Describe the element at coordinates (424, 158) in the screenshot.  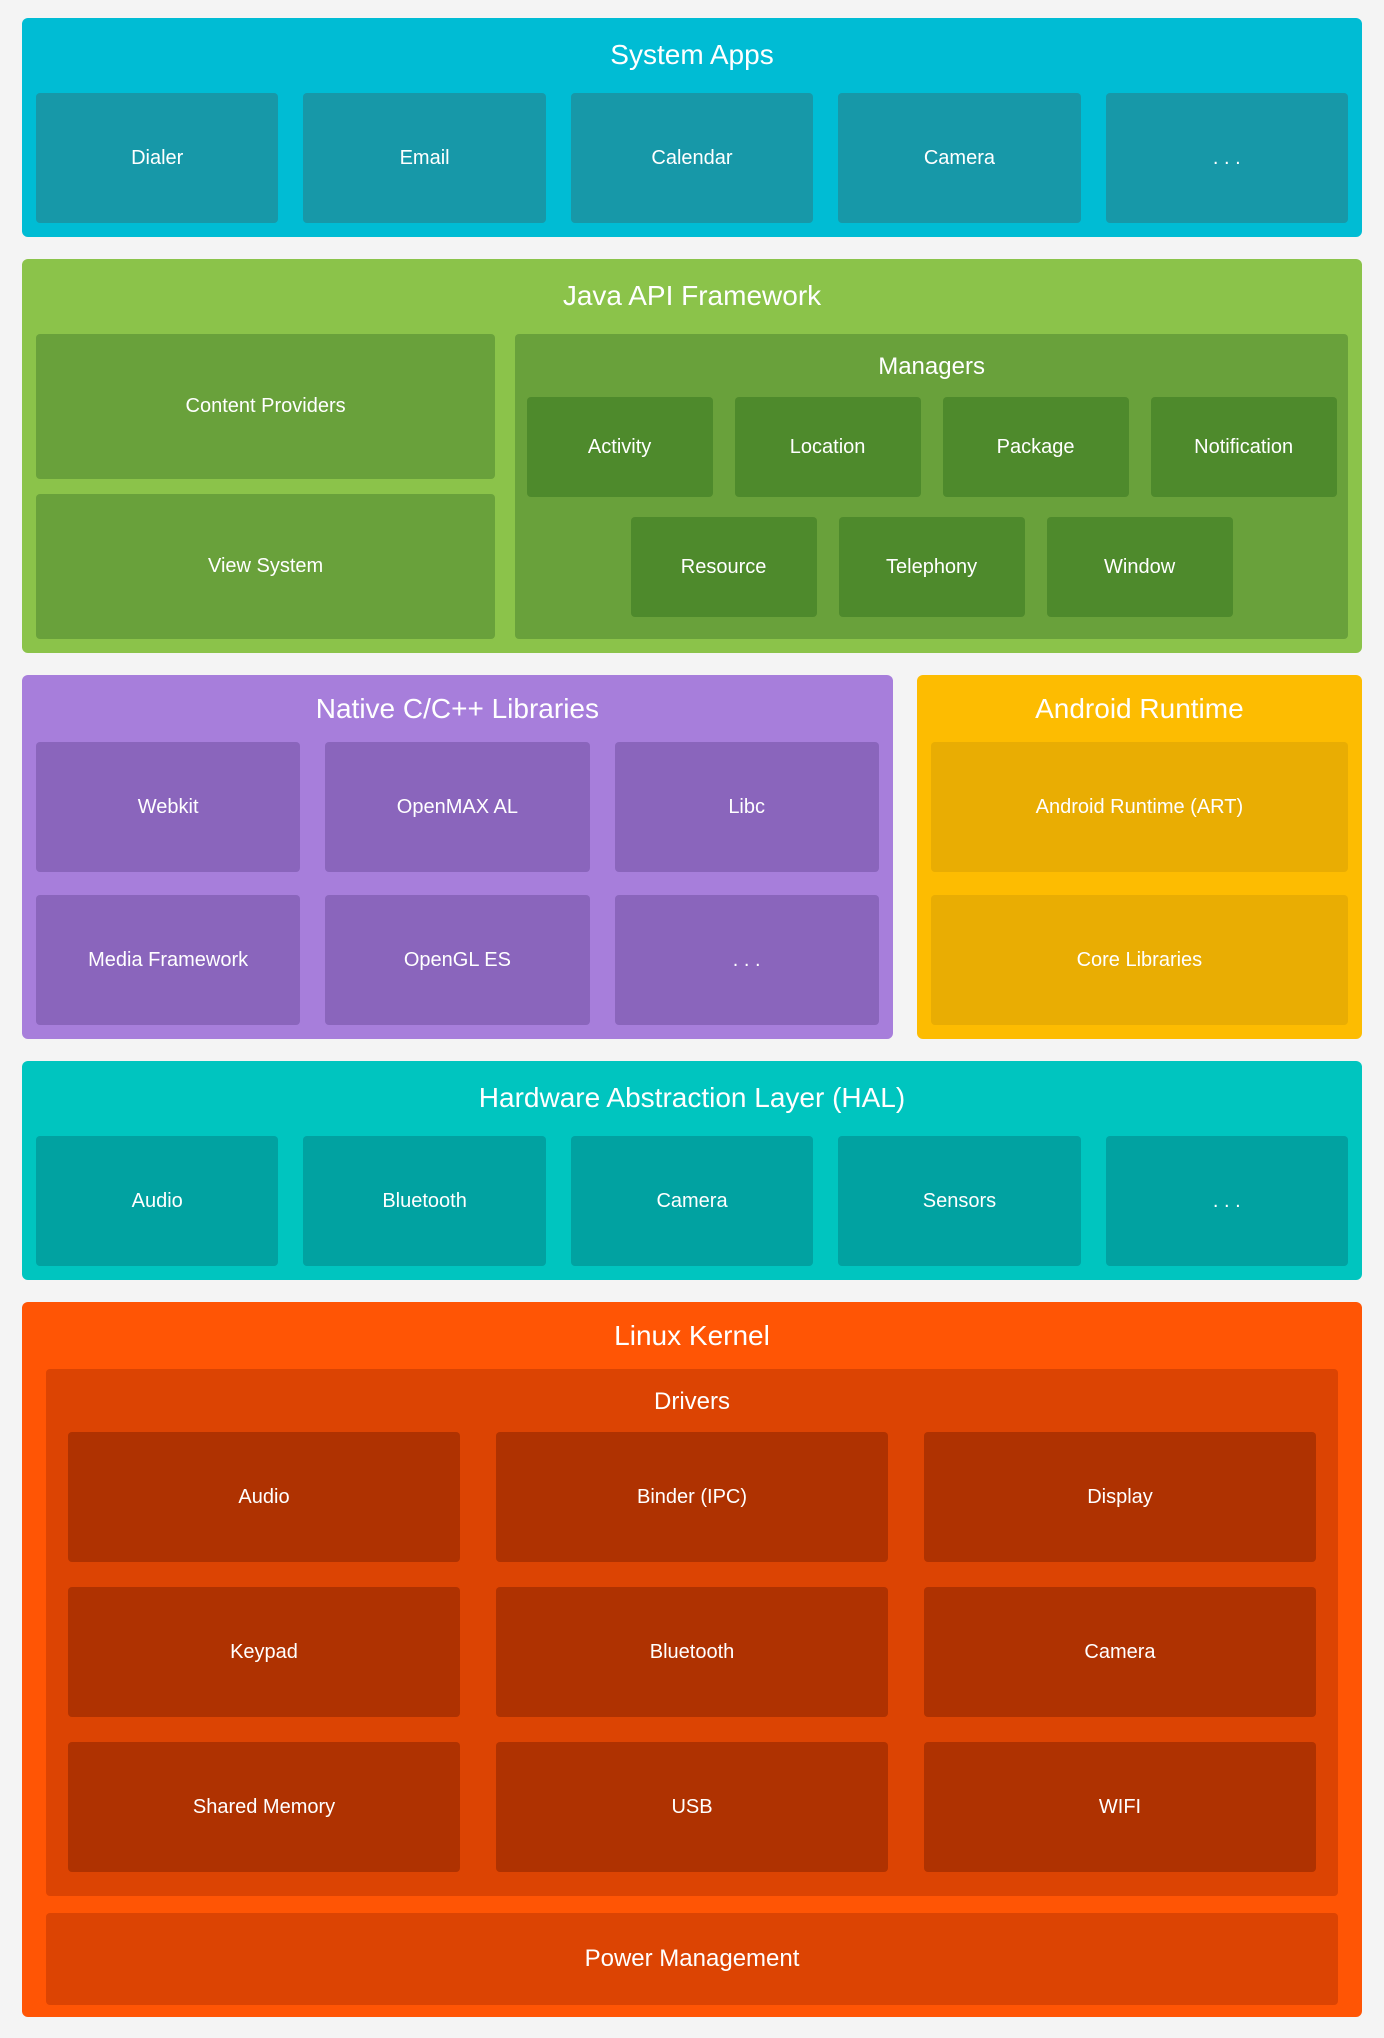
I see `app-box-email: Email` at that location.